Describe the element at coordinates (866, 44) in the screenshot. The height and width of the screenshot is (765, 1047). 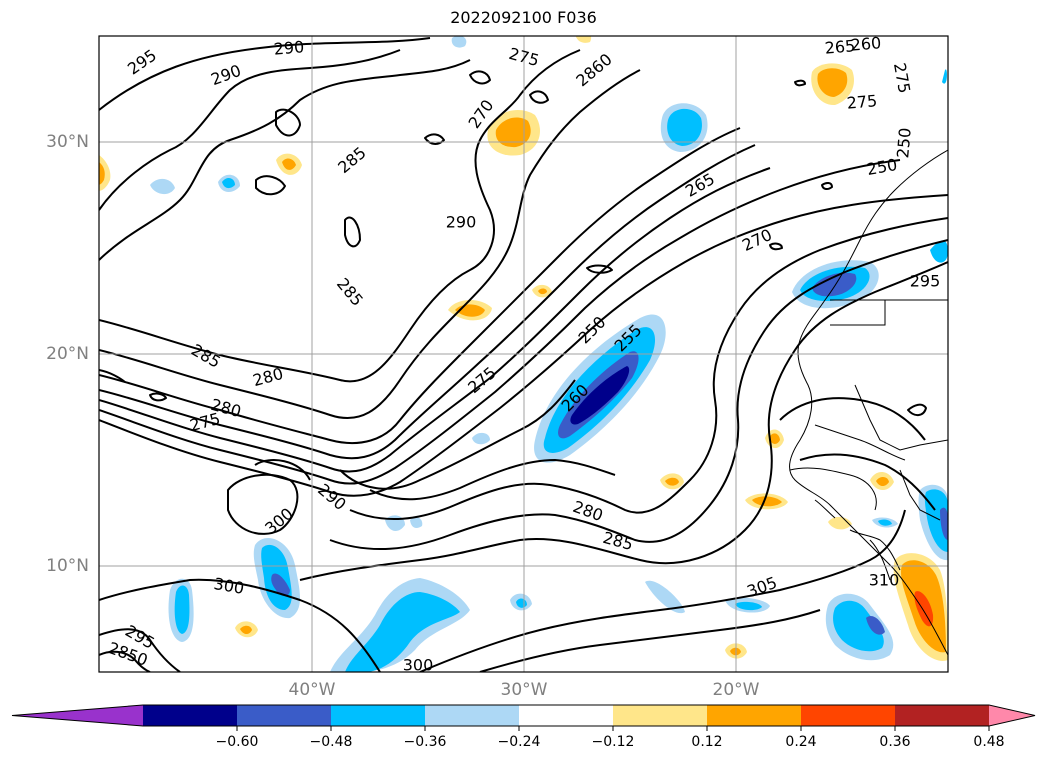
I see `contour-label: 260` at that location.